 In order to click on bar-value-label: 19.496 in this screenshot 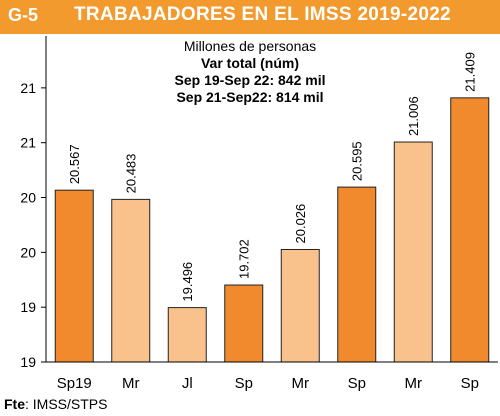, I will do `click(187, 282)`.